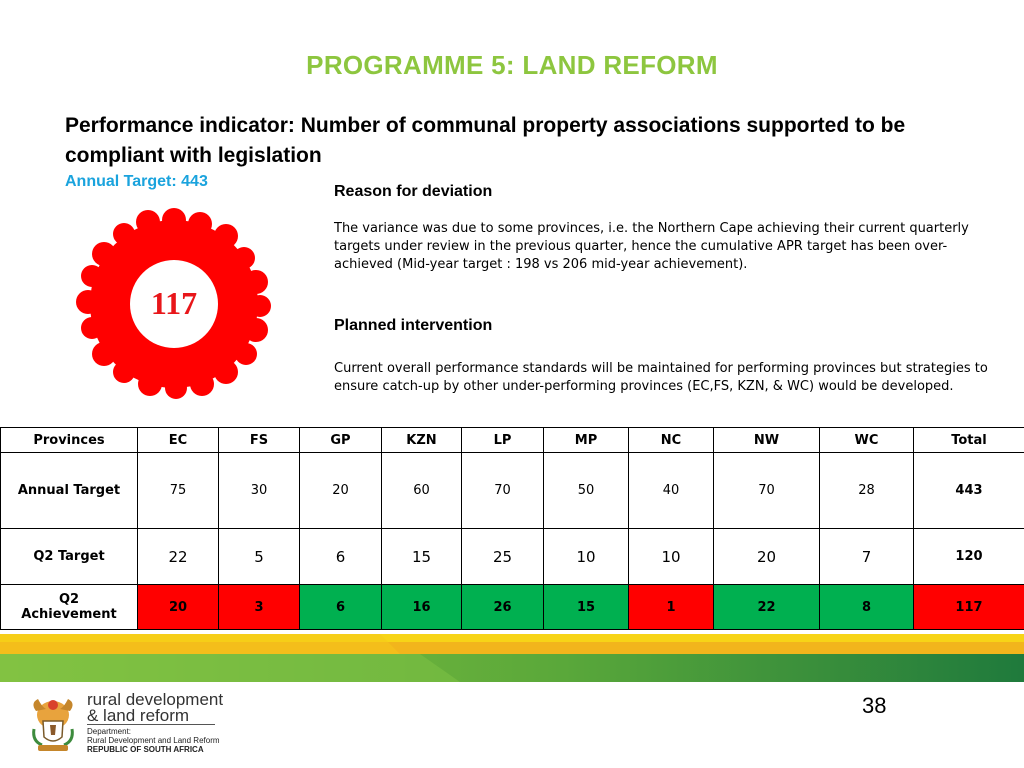  I want to click on republic-label: REPUBLIC OF SOUTH AFRICA, so click(145, 749).